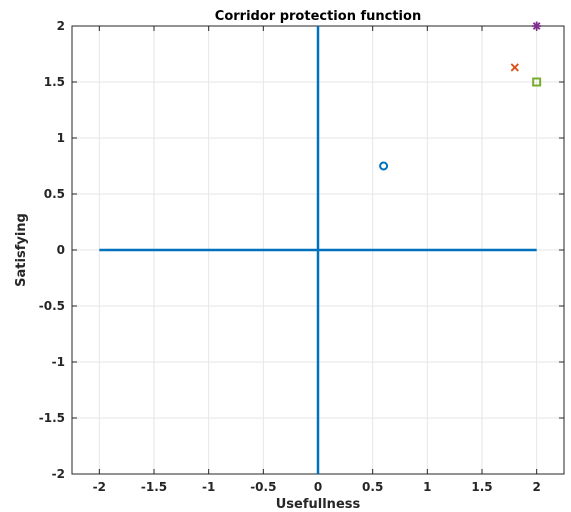  Describe the element at coordinates (536, 487) in the screenshot. I see `x-tick-label: 2` at that location.